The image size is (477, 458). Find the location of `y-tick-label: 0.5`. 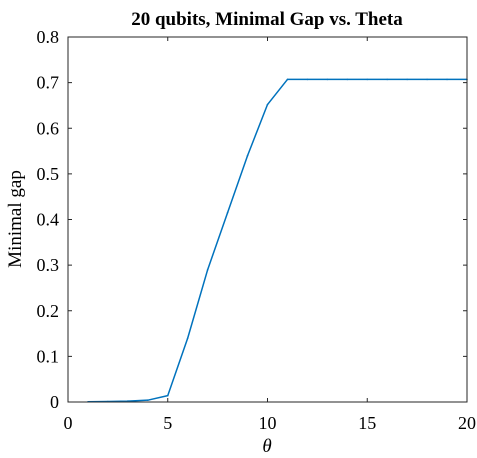

y-tick-label: 0.5 is located at coordinates (48, 174).